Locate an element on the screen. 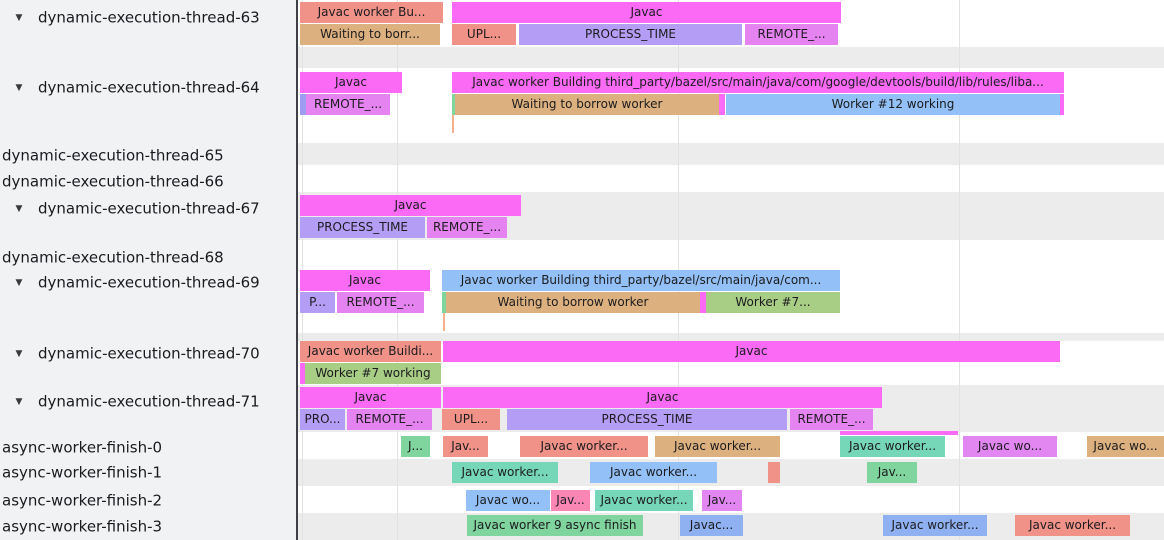  track-row-dynamic-execution-thread-68: ▼dynamic-execution-thread-68 is located at coordinates (148, 257).